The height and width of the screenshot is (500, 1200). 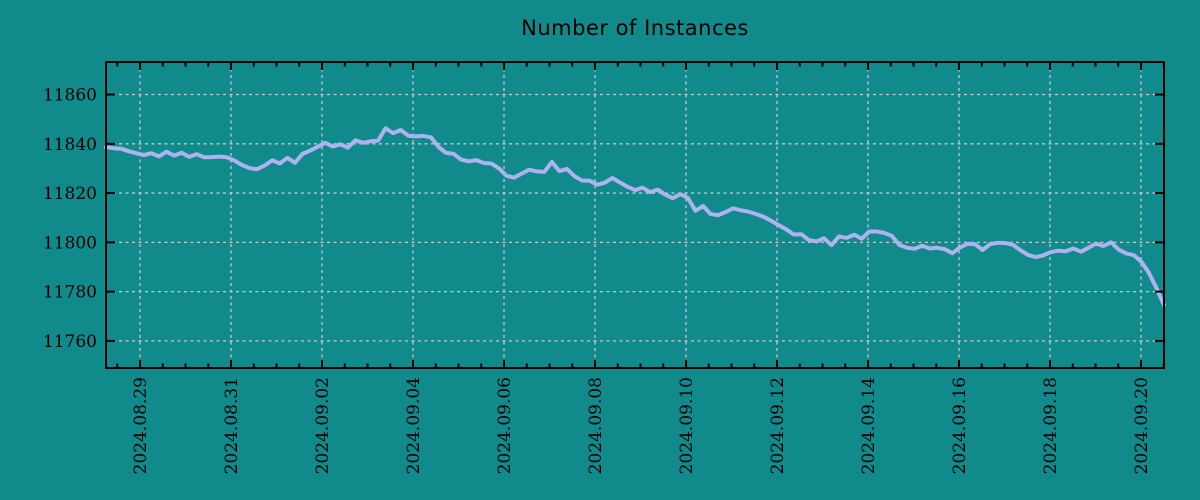 What do you see at coordinates (869, 425) in the screenshot?
I see `x-tick-label: 2024.09.14` at bounding box center [869, 425].